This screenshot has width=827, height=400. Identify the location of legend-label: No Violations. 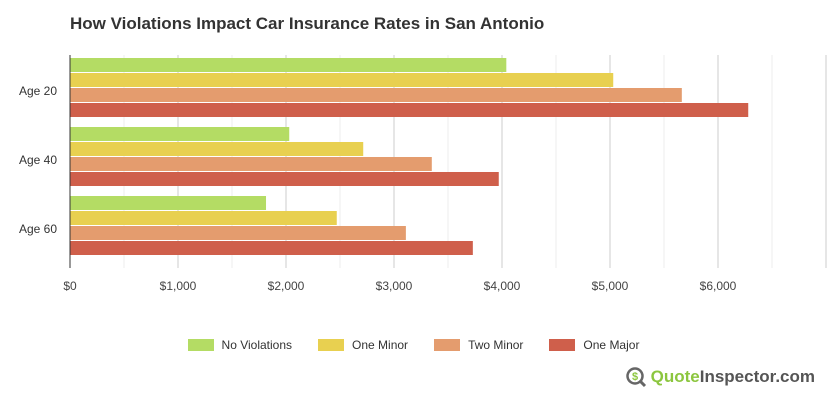
(257, 345).